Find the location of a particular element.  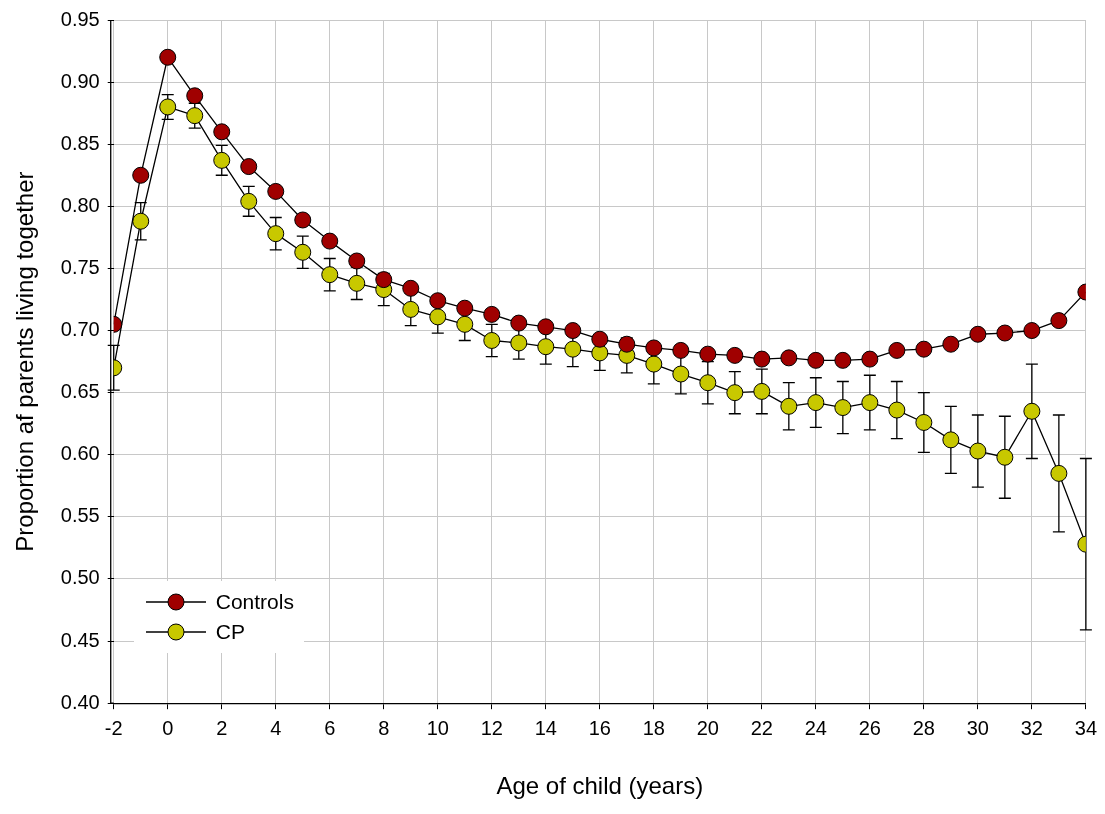

x-tick-label: 14 is located at coordinates (545, 727).